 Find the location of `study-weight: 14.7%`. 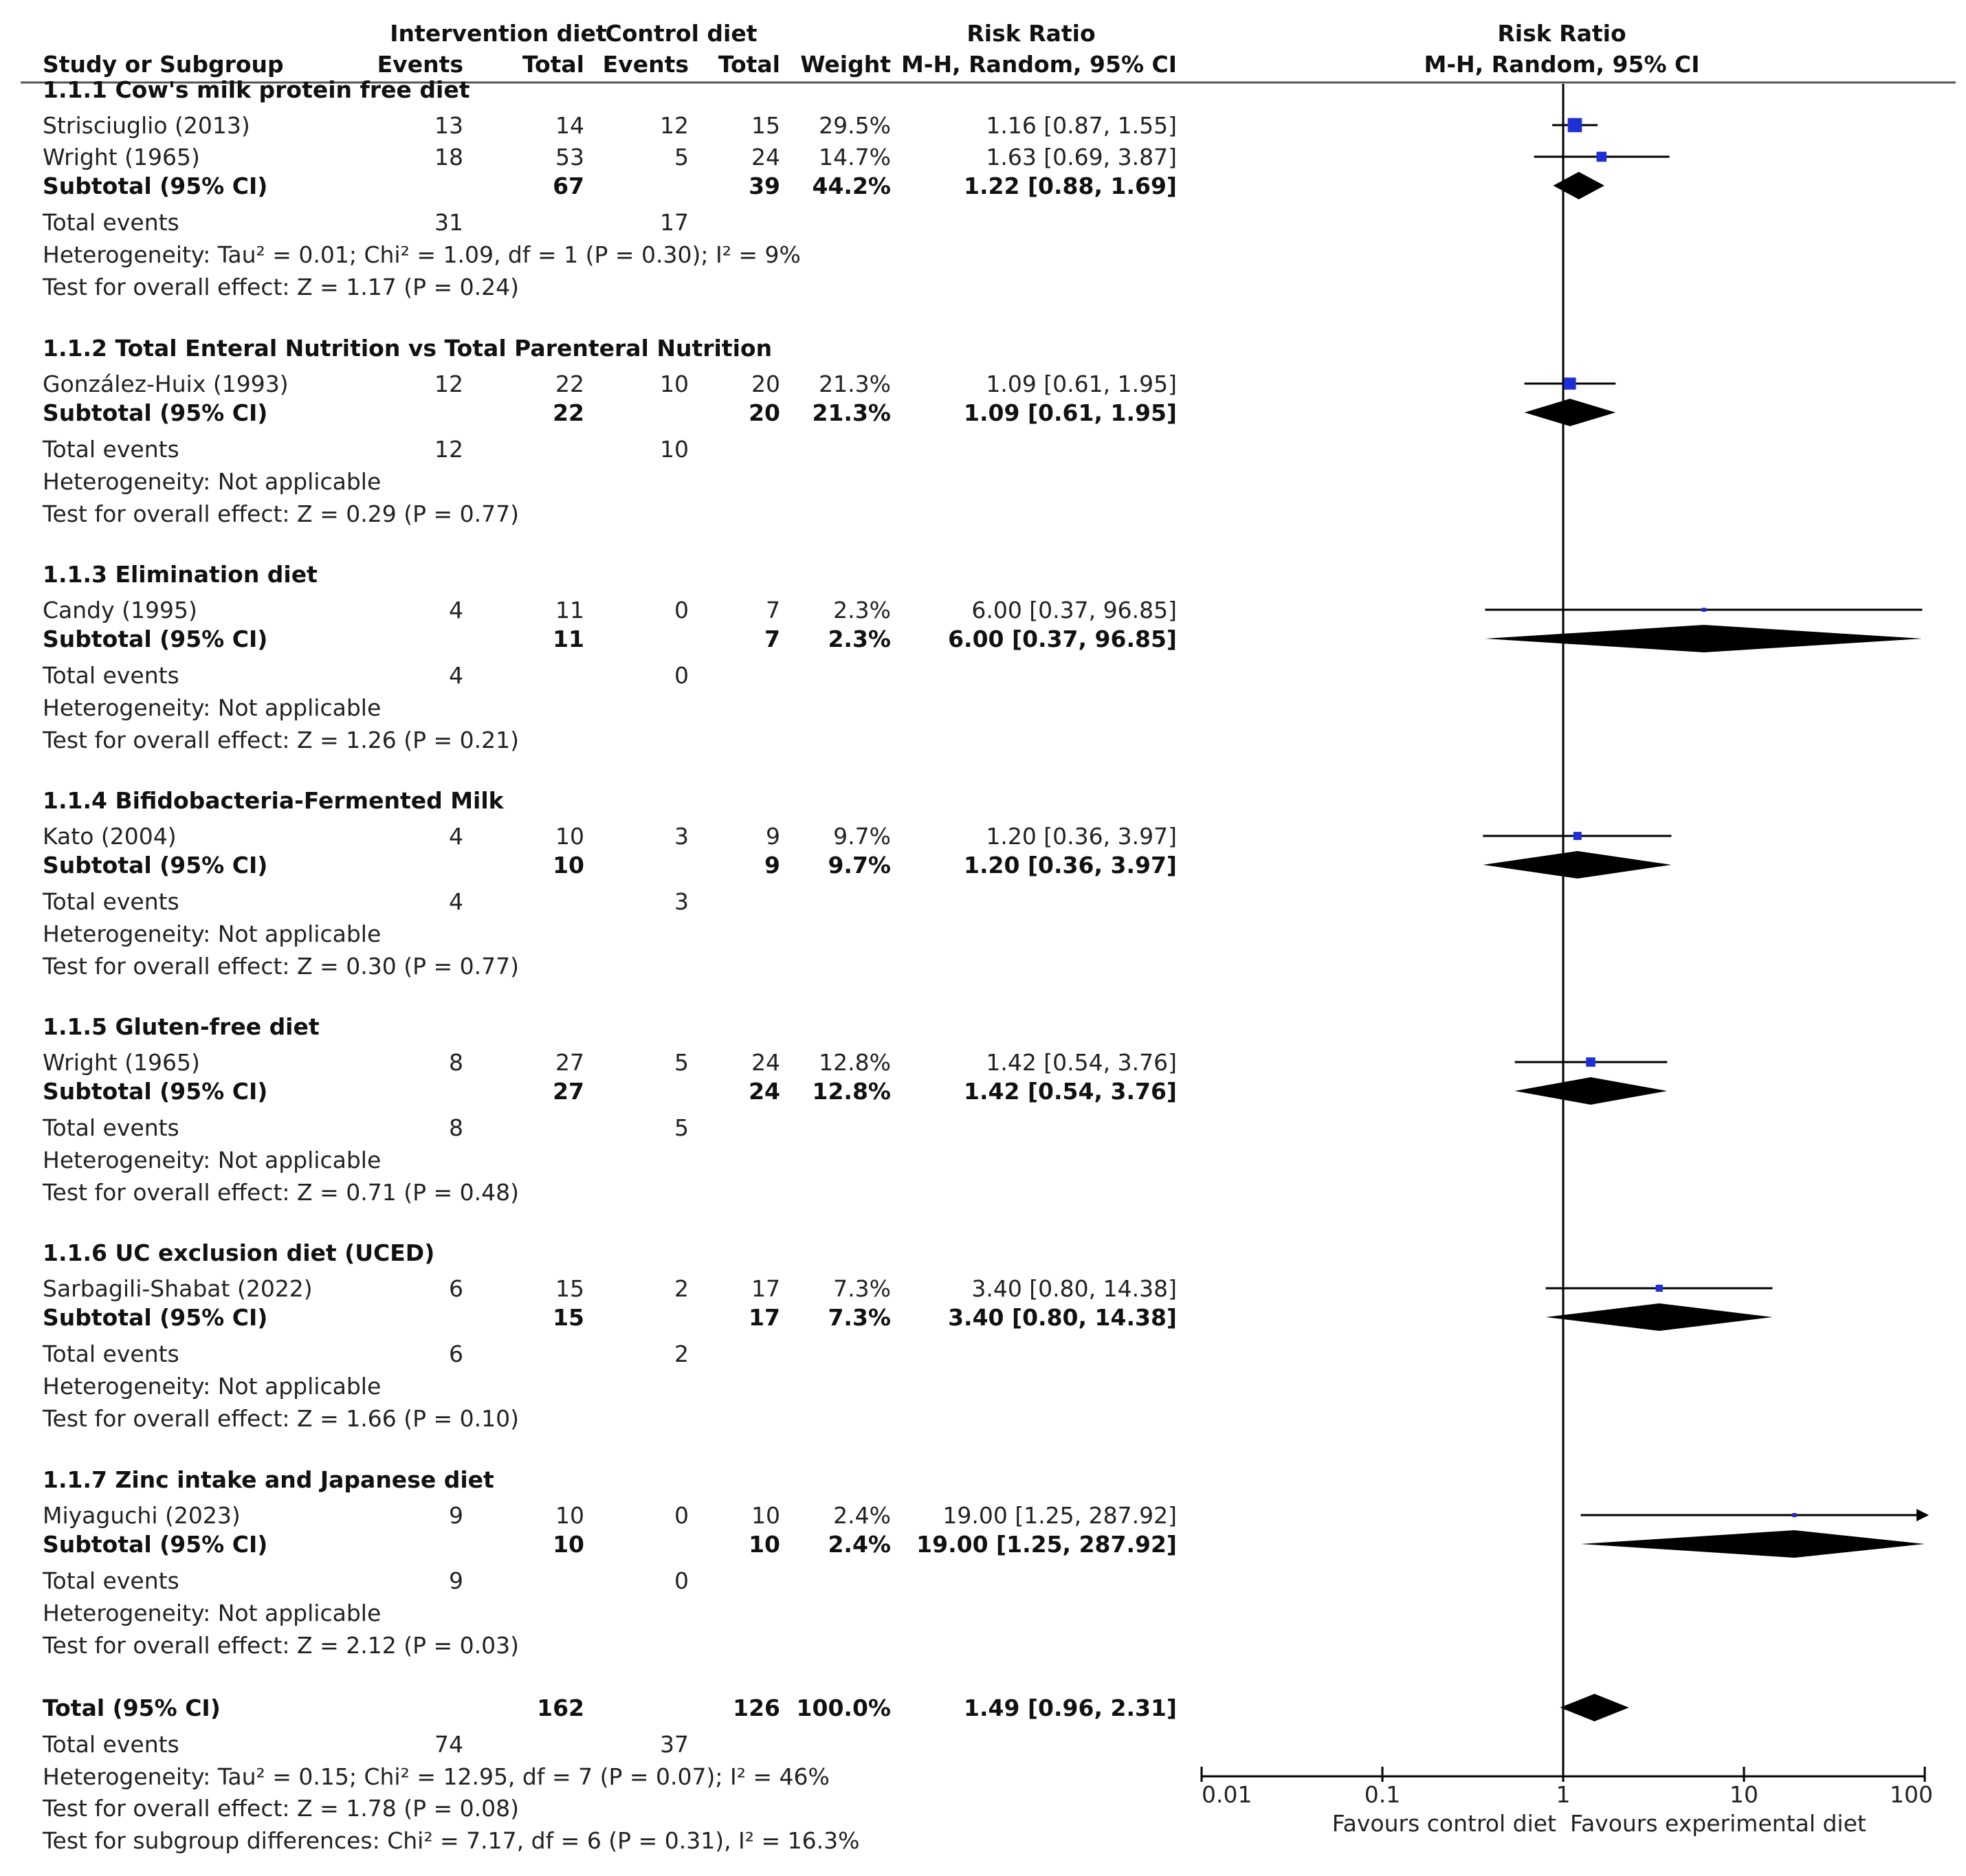

study-weight: 14.7% is located at coordinates (855, 157).